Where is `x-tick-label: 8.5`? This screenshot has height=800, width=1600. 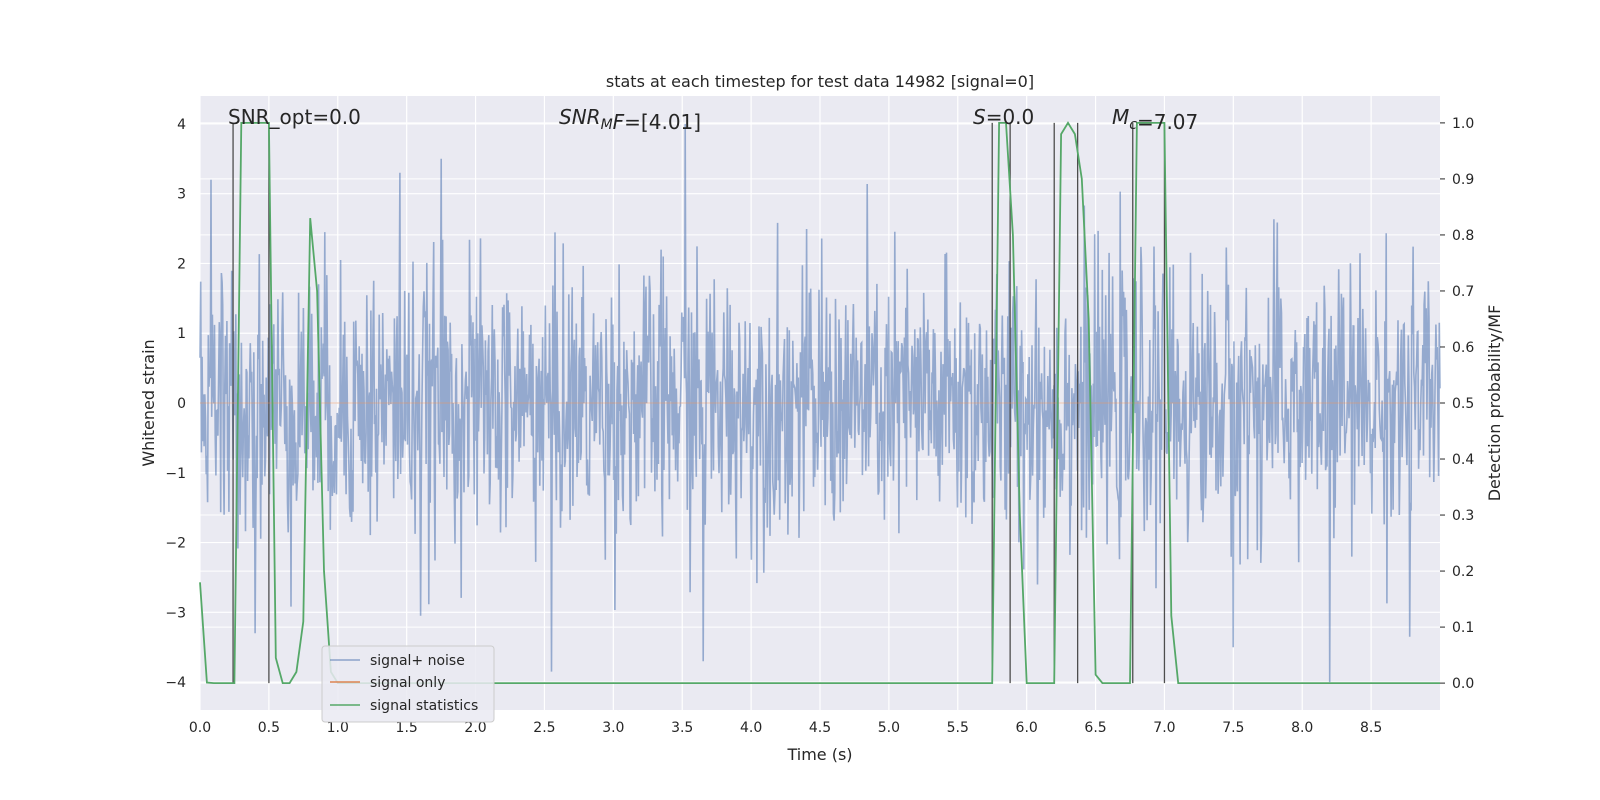
x-tick-label: 8.5 is located at coordinates (1371, 728).